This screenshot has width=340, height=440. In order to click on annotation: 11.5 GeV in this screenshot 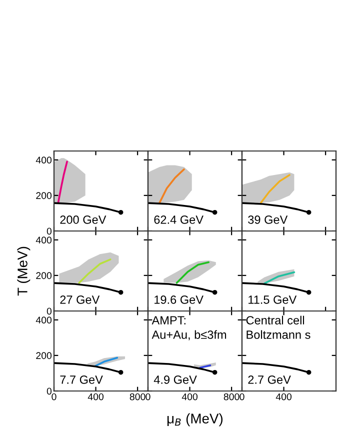, I will do `click(272, 300)`.